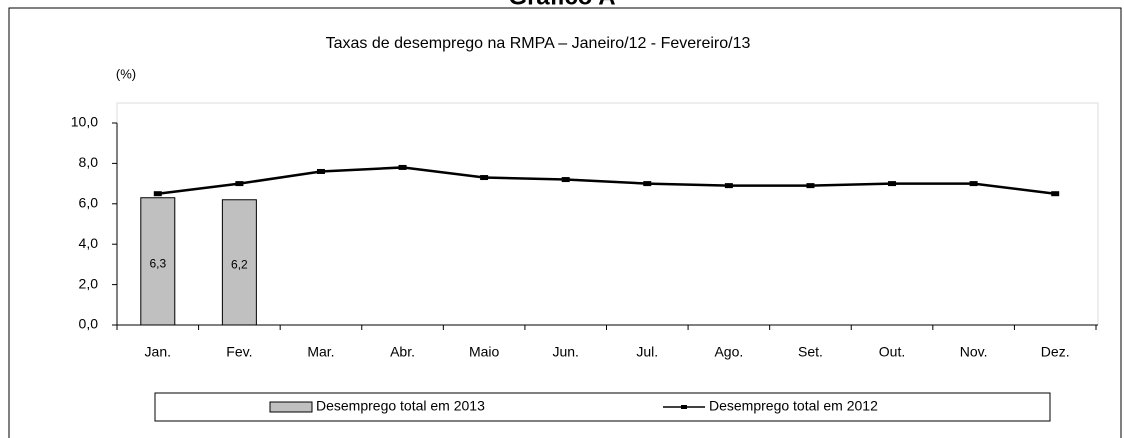 This screenshot has width=1124, height=438. I want to click on data-label: 6,2, so click(239, 265).